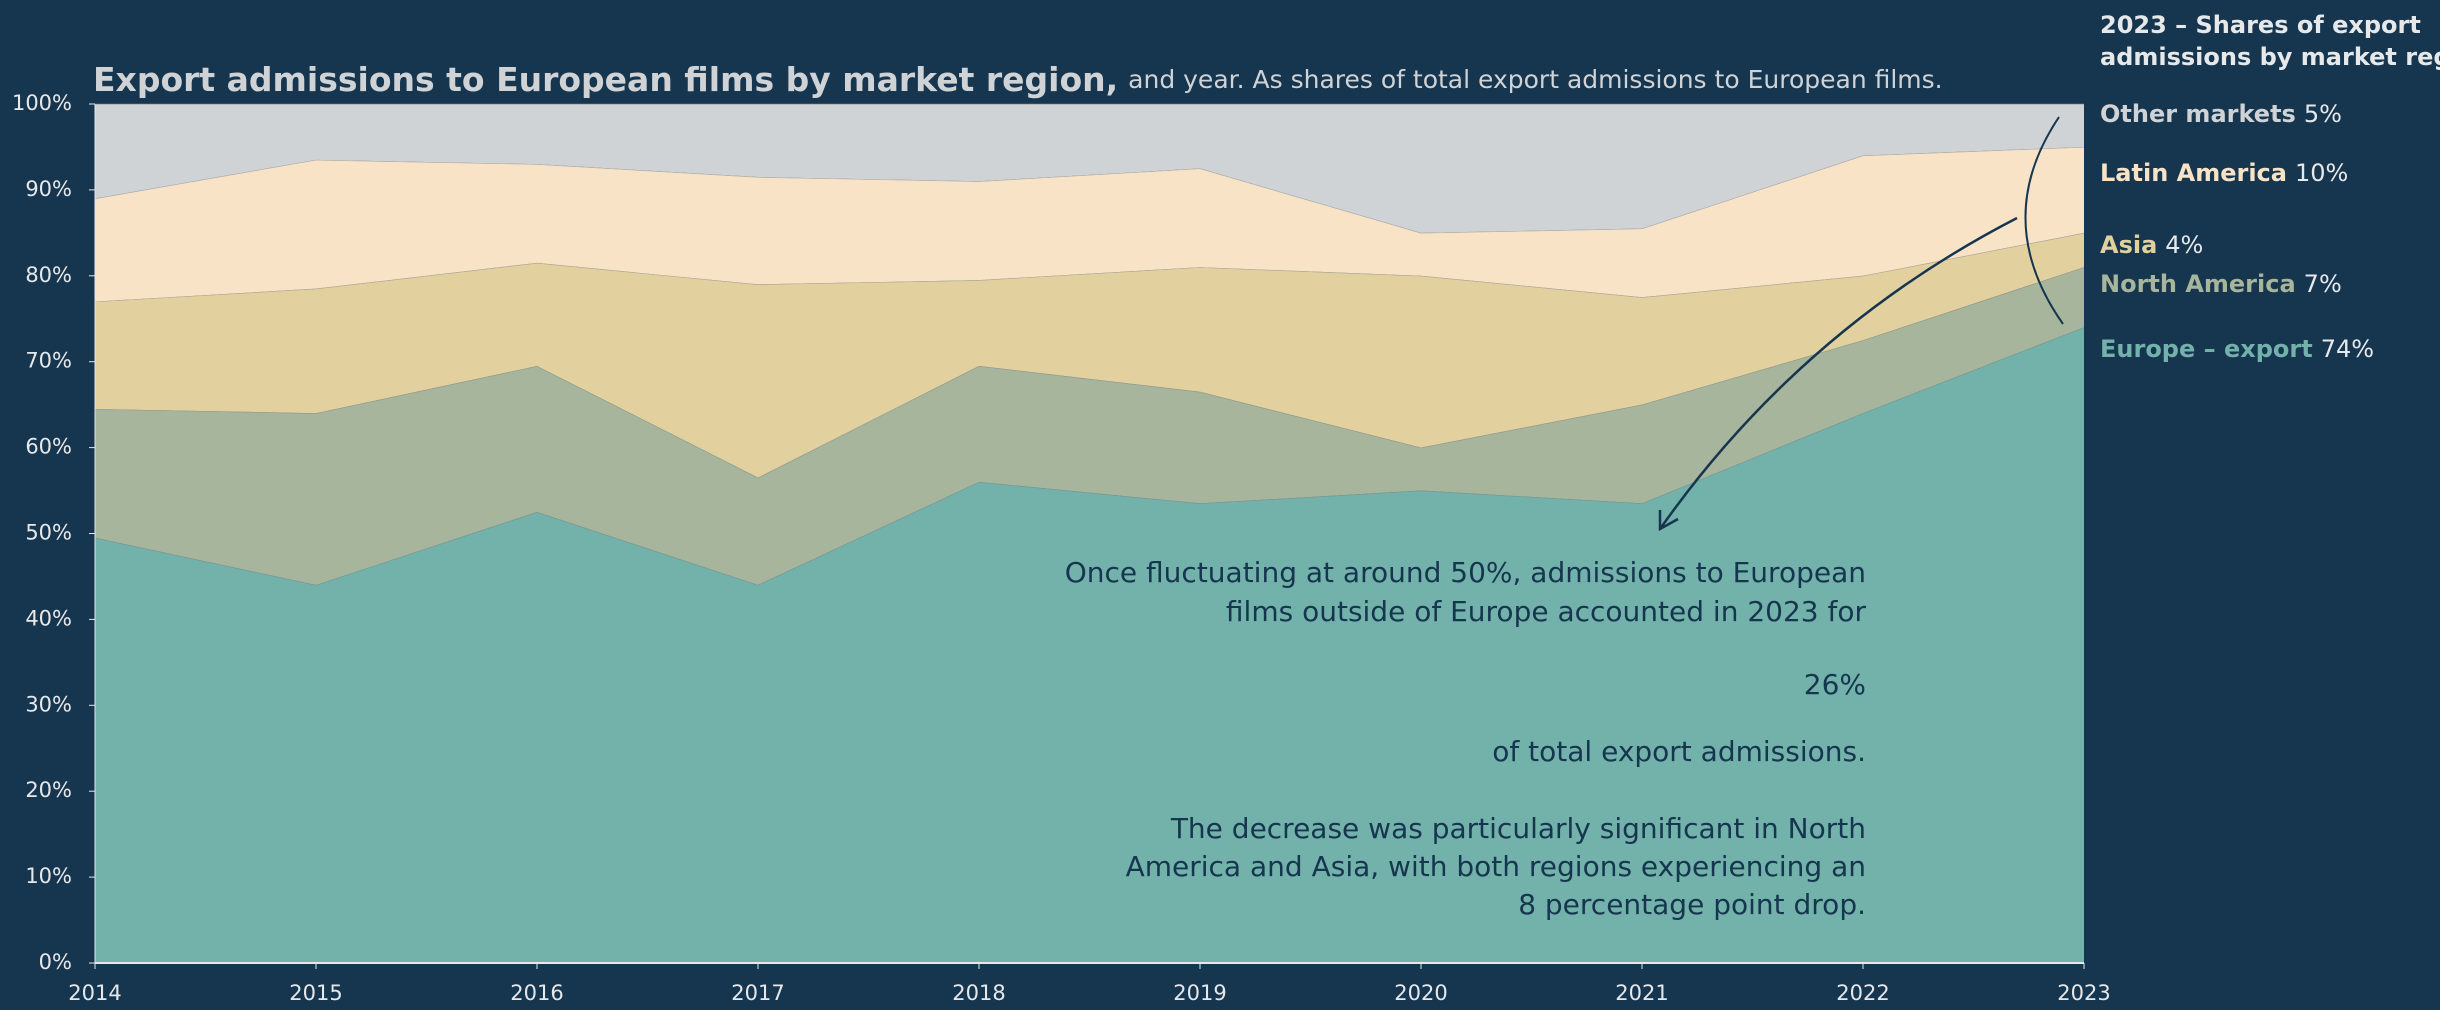 The height and width of the screenshot is (1010, 2440). What do you see at coordinates (2260, 25) in the screenshot?
I see `legend-title: 2023 – Shares of export` at bounding box center [2260, 25].